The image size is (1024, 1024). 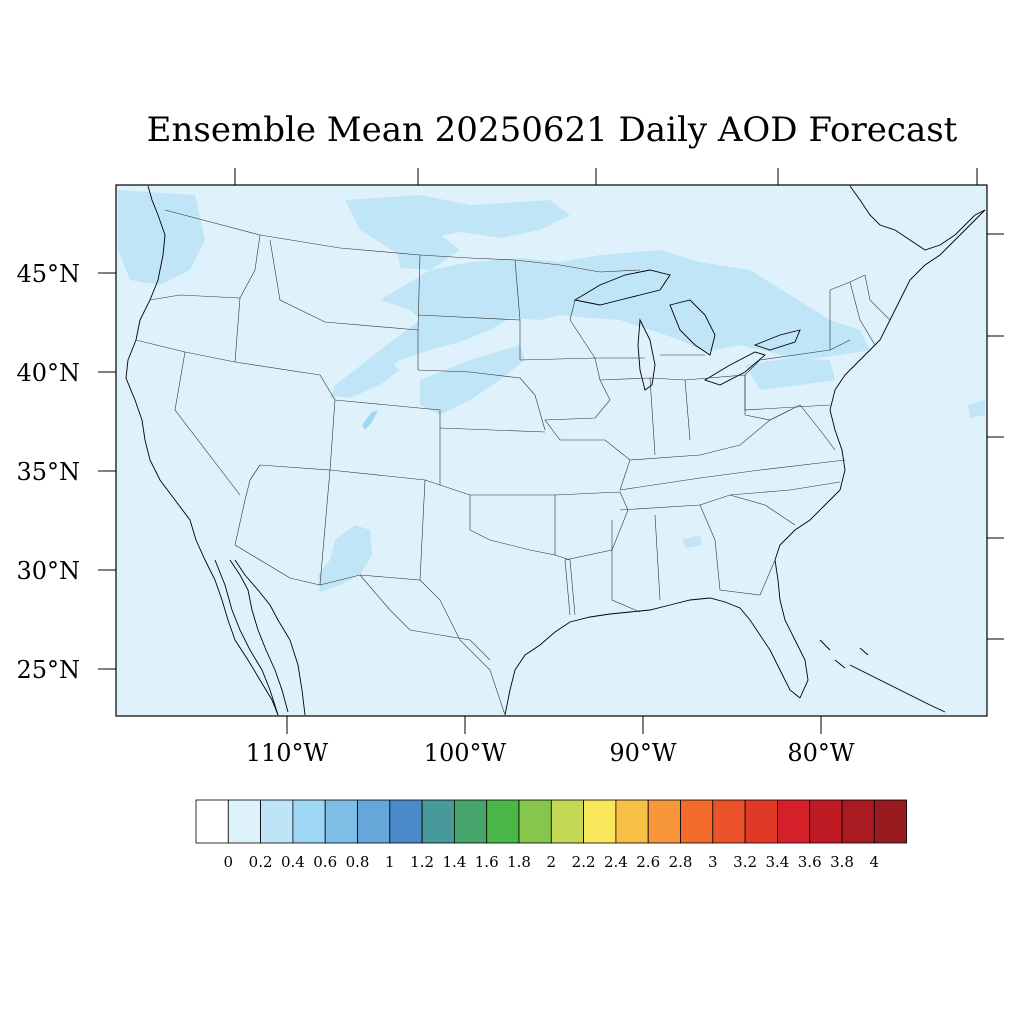 What do you see at coordinates (365, 380) in the screenshot?
I see `aod-plume-wyoming-band` at bounding box center [365, 380].